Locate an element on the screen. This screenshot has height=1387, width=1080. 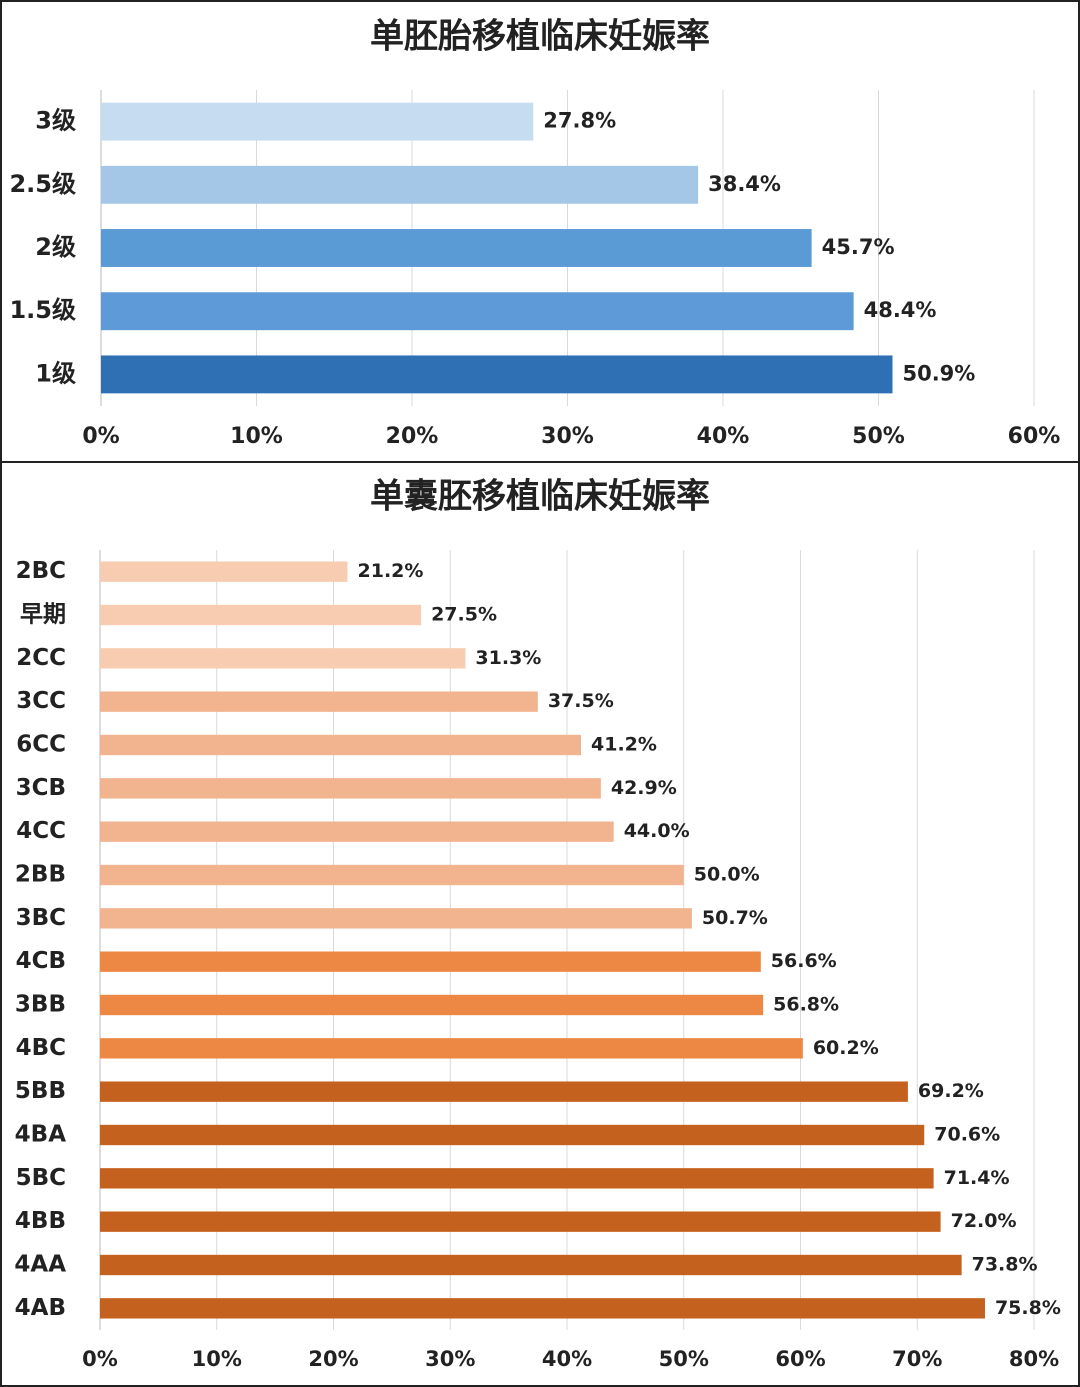
value-label: 31.3% is located at coordinates (508, 658).